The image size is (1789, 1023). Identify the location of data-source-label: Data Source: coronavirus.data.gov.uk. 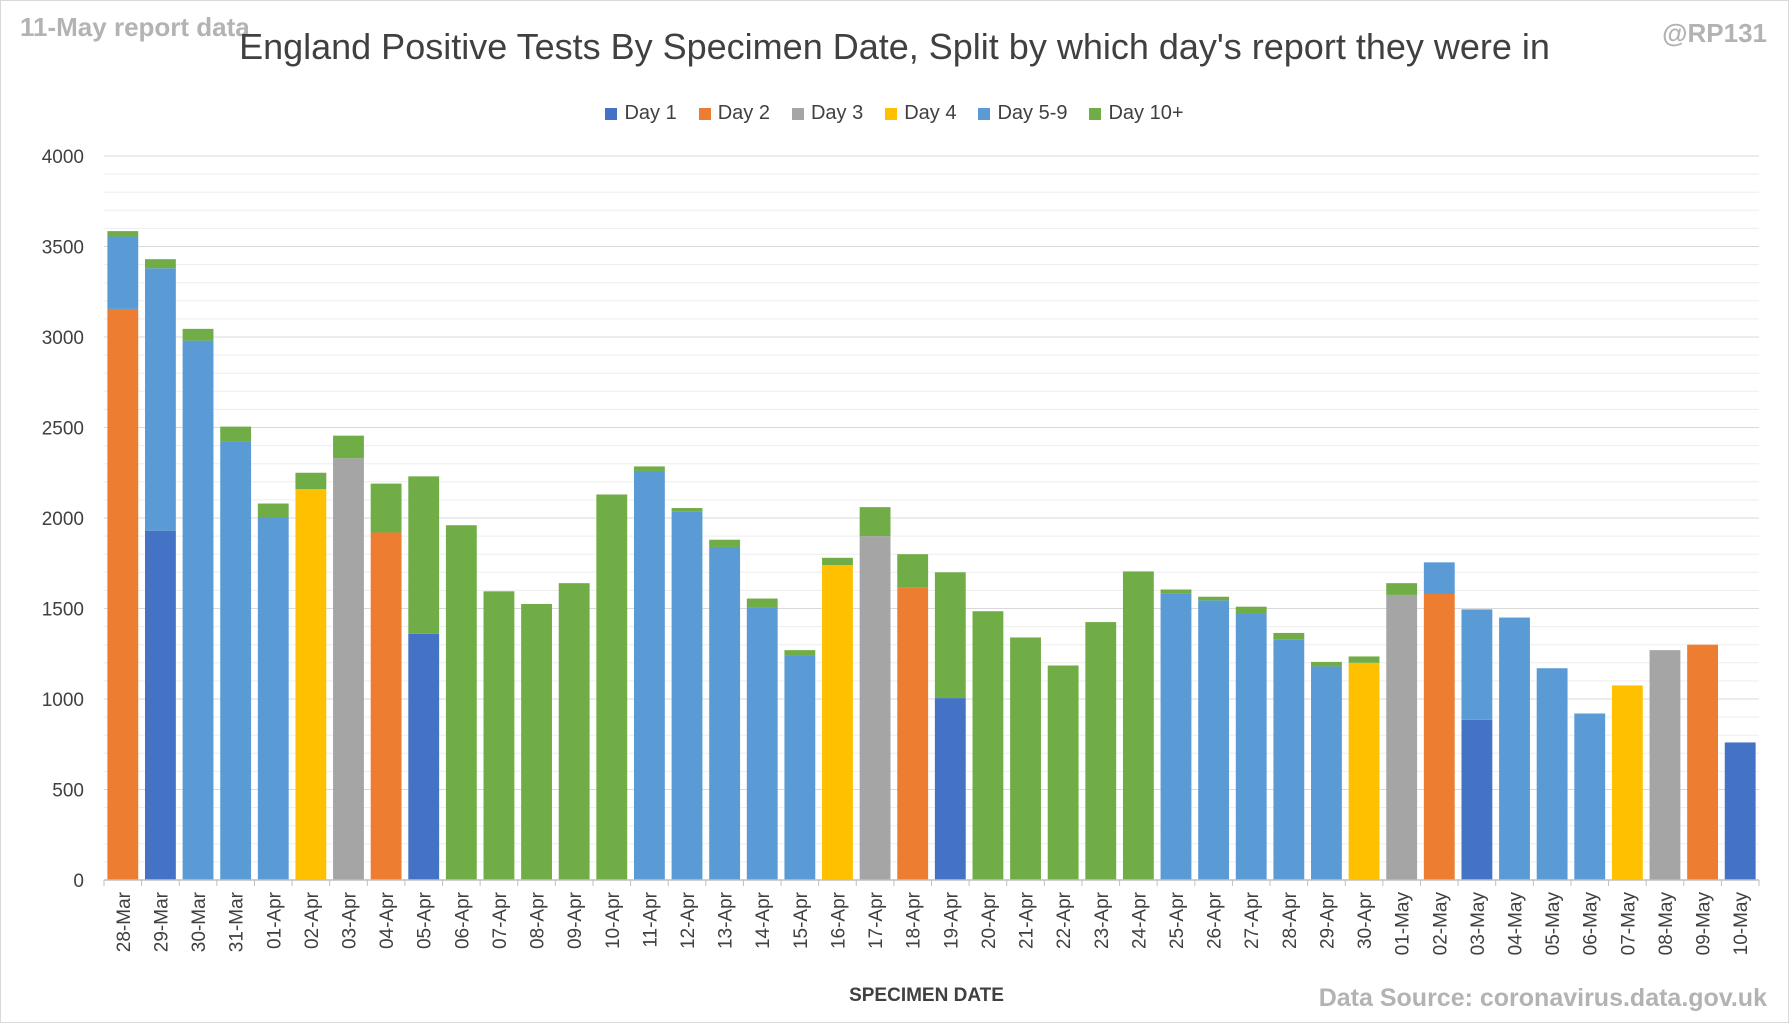
(1542, 998).